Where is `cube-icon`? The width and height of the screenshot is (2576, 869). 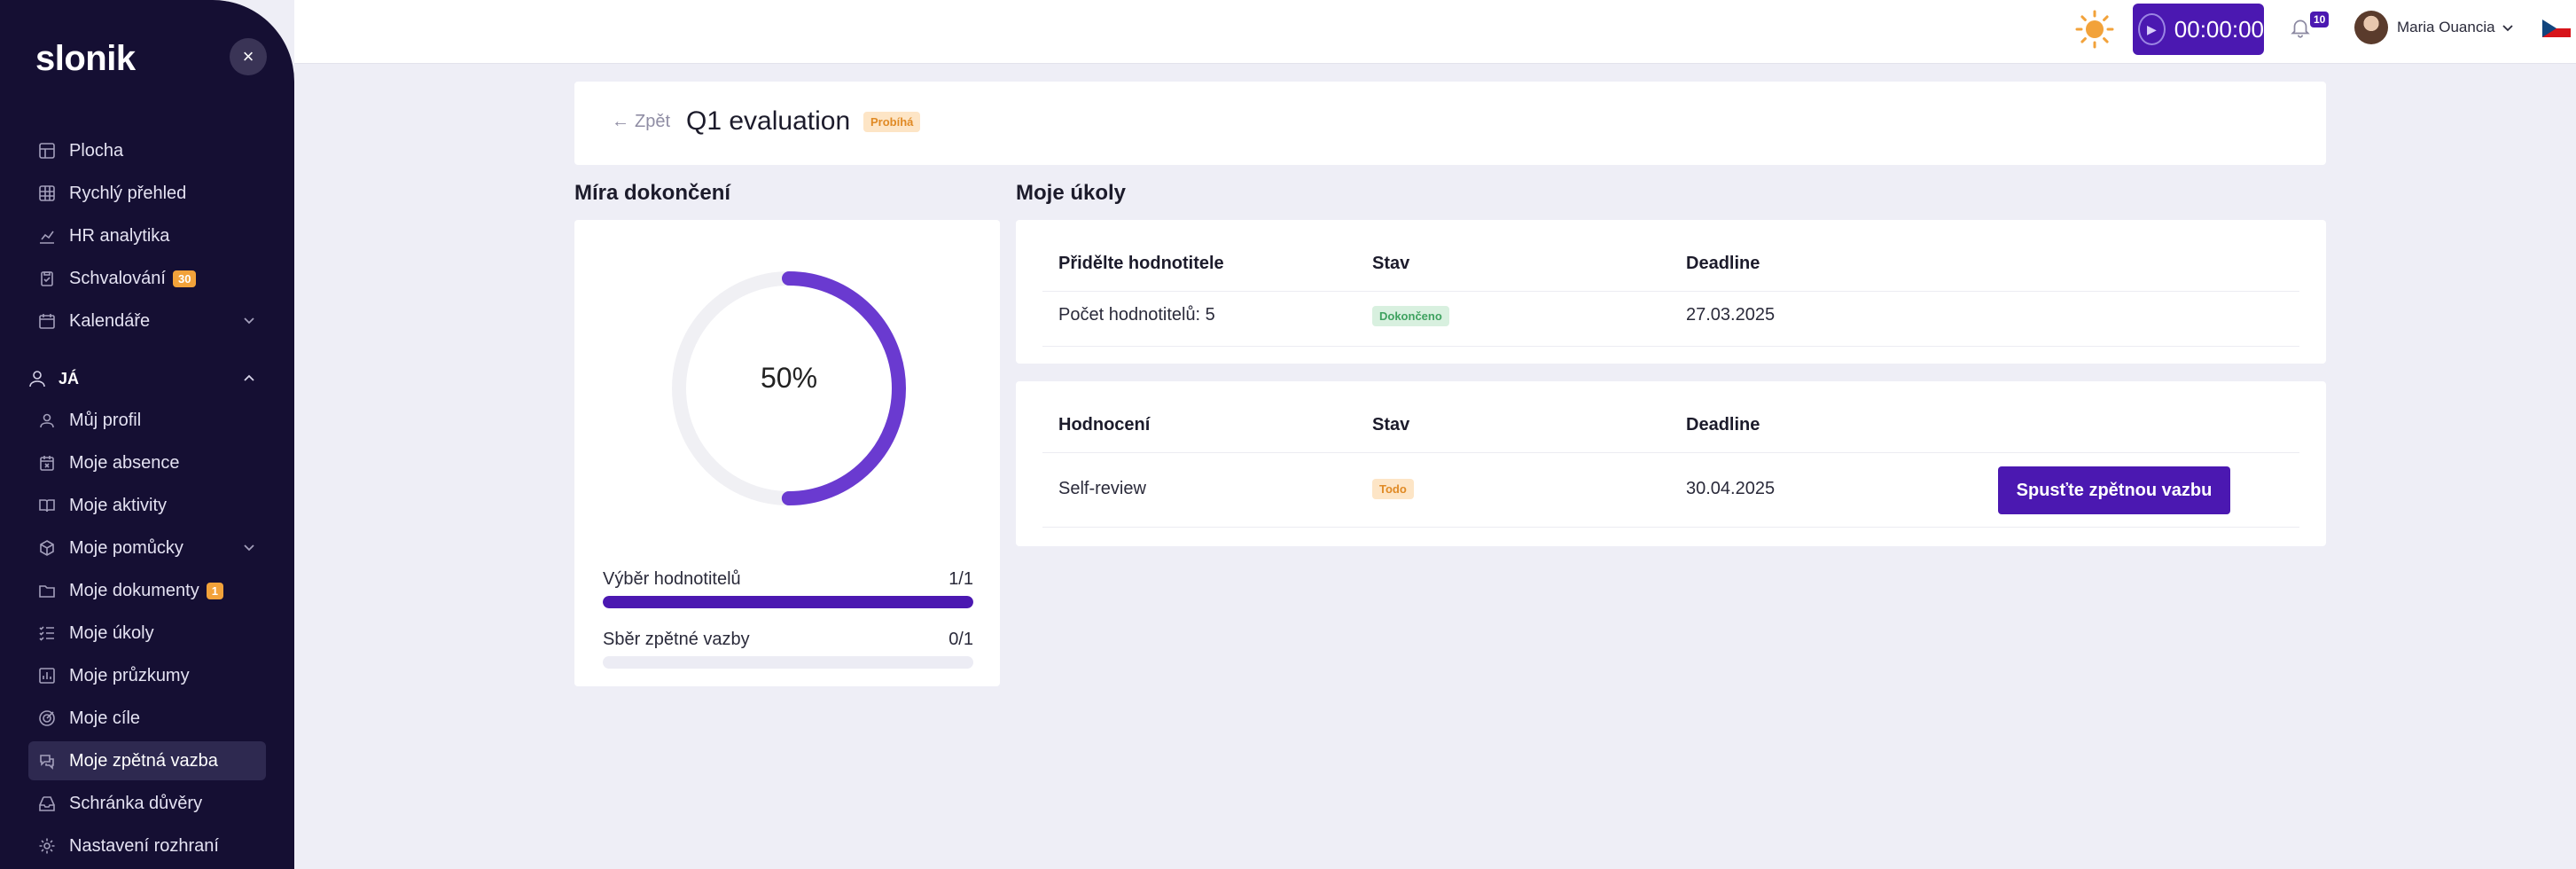 cube-icon is located at coordinates (47, 548).